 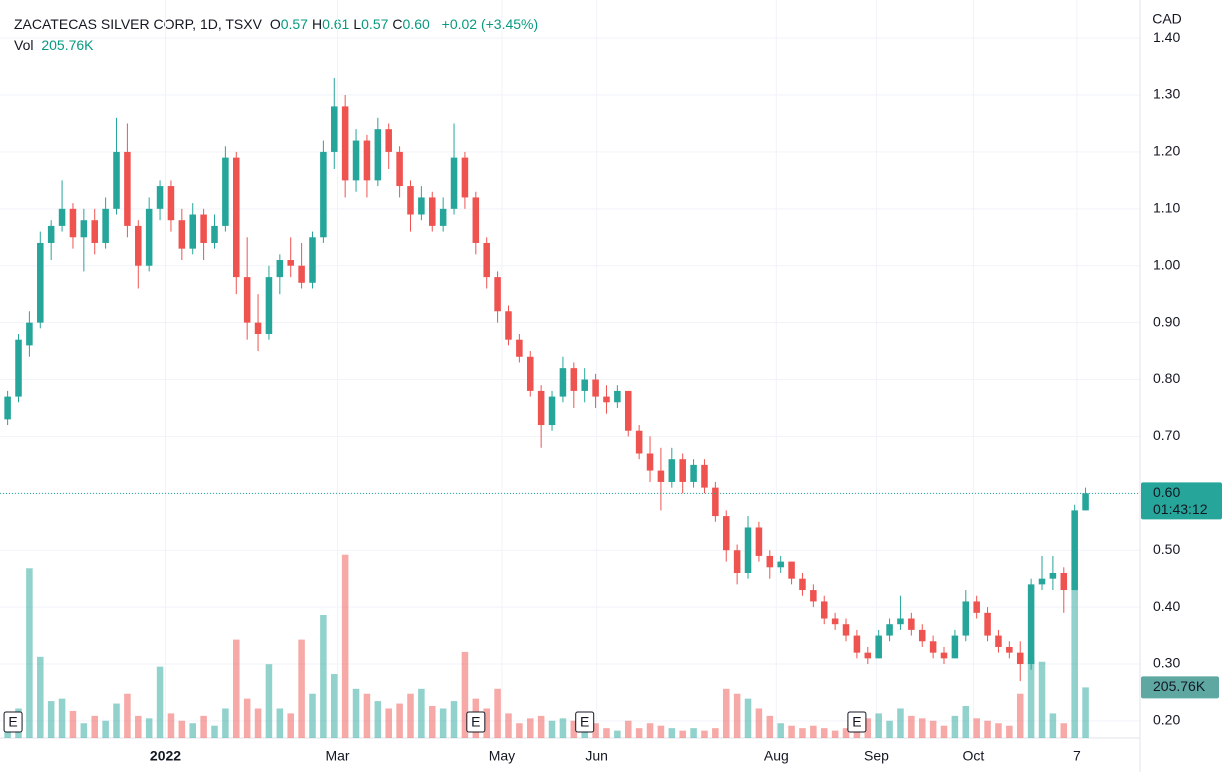 I want to click on y-tick-label: 0.50, so click(x=1166, y=549).